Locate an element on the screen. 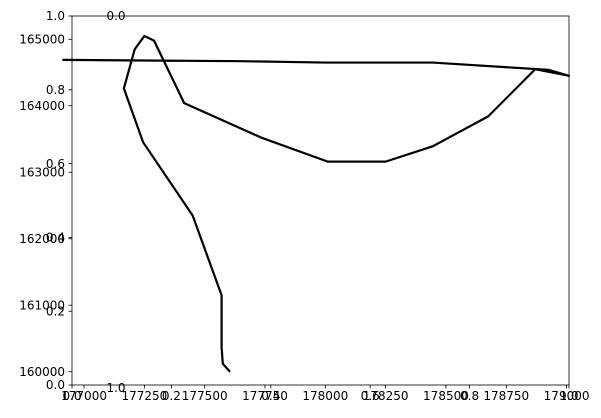  stray-bottom-label: 1.0 is located at coordinates (115, 388).